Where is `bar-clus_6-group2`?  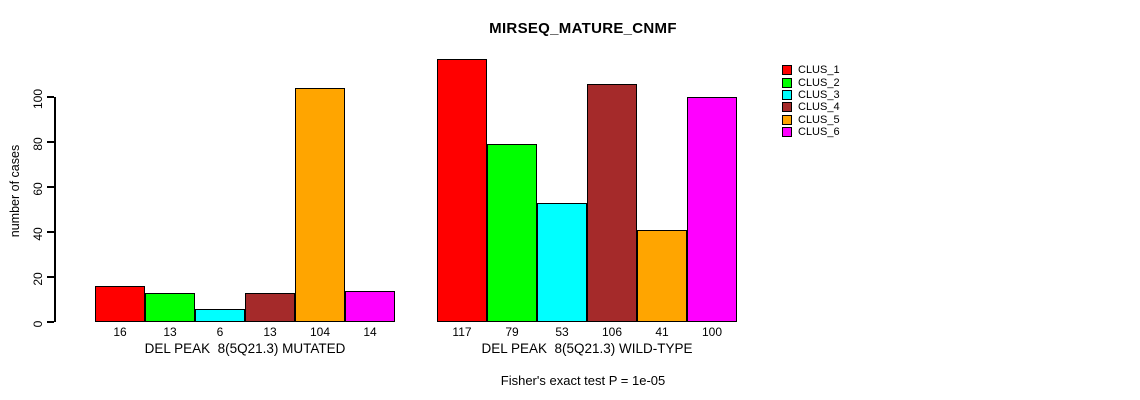 bar-clus_6-group2 is located at coordinates (712, 209).